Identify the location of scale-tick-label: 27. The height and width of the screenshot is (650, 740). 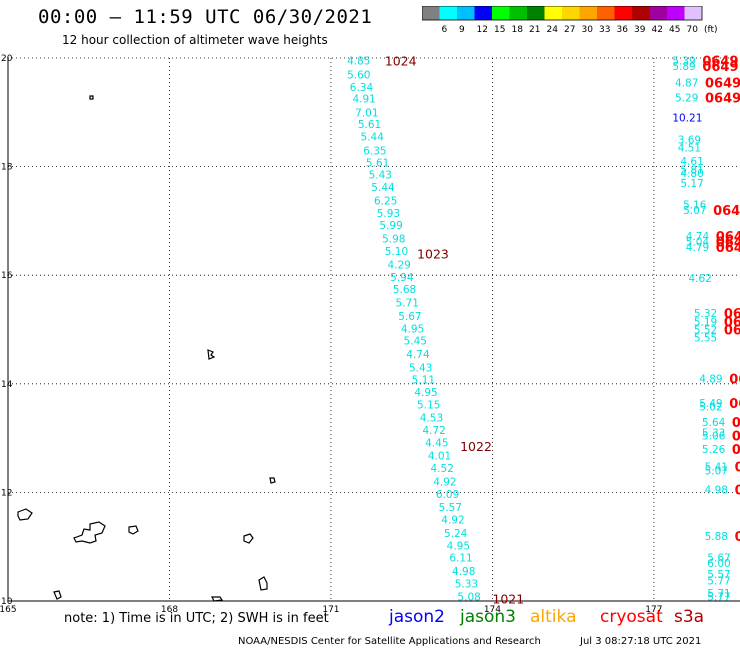
(569, 30).